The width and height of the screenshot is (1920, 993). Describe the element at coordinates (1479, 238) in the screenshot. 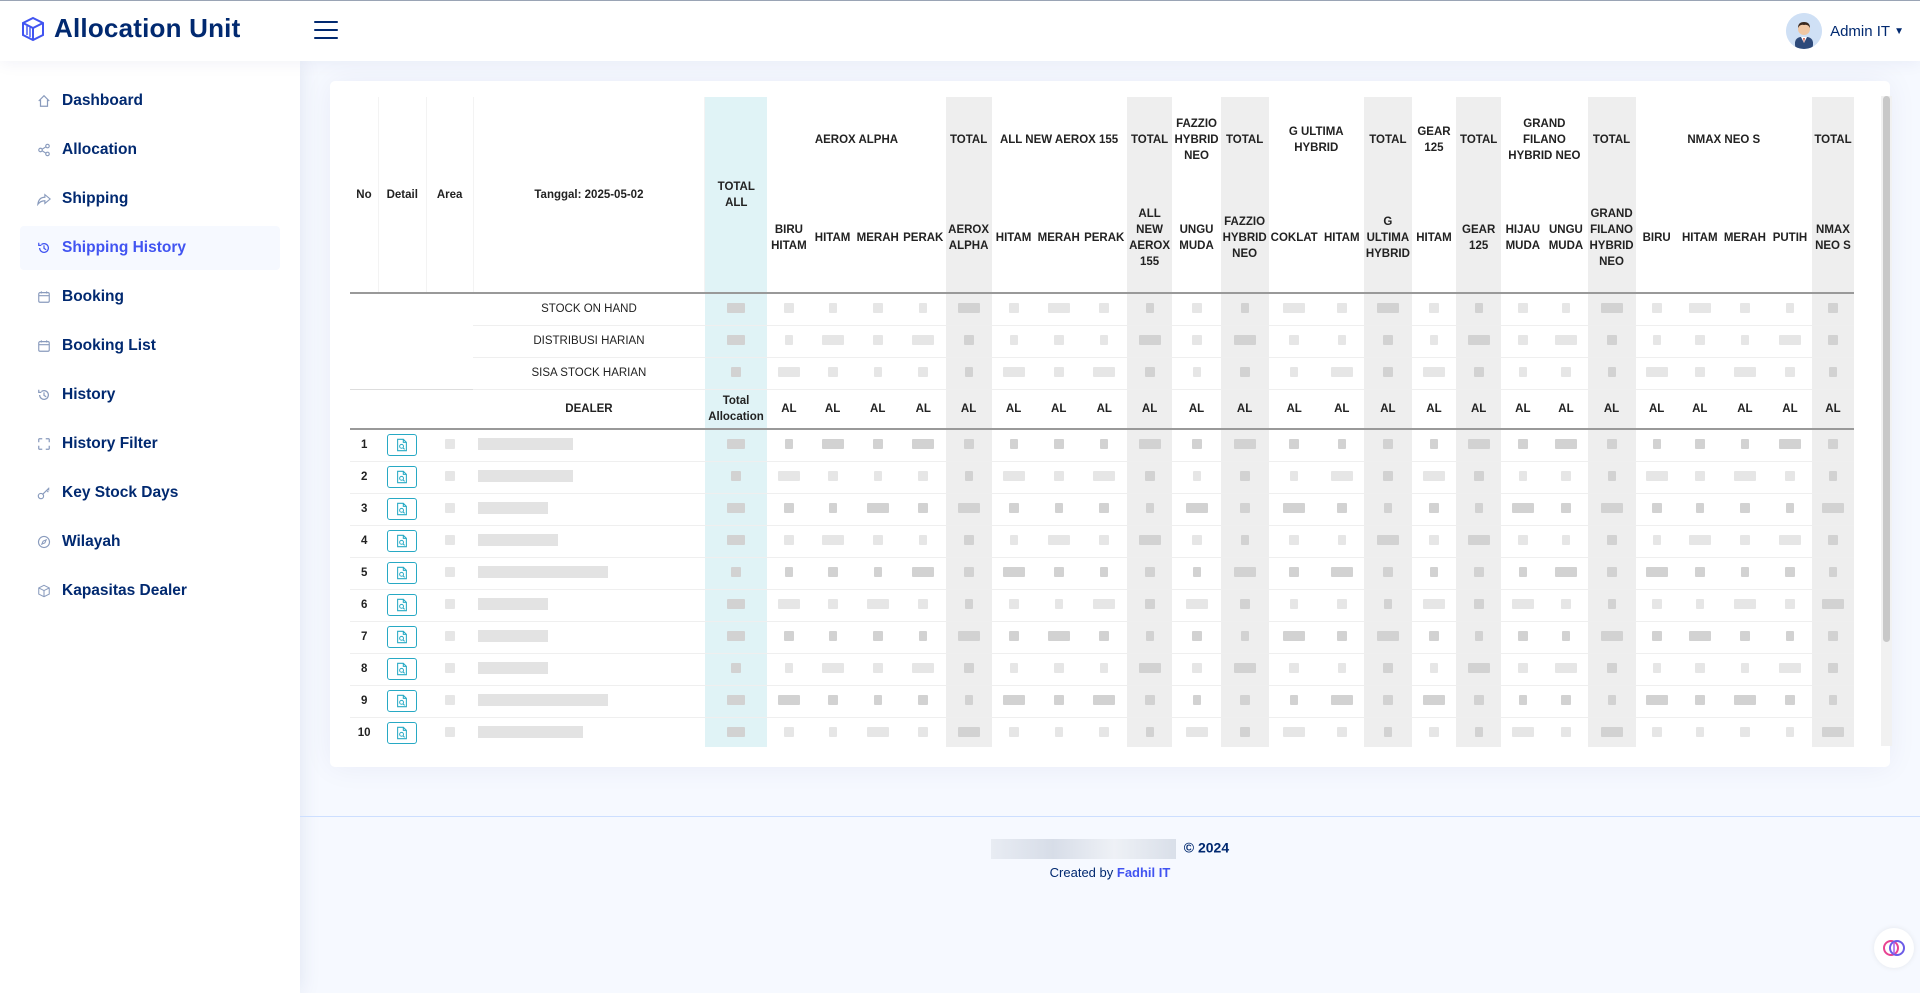

I see `variant-total-header: GEAR 125` at that location.